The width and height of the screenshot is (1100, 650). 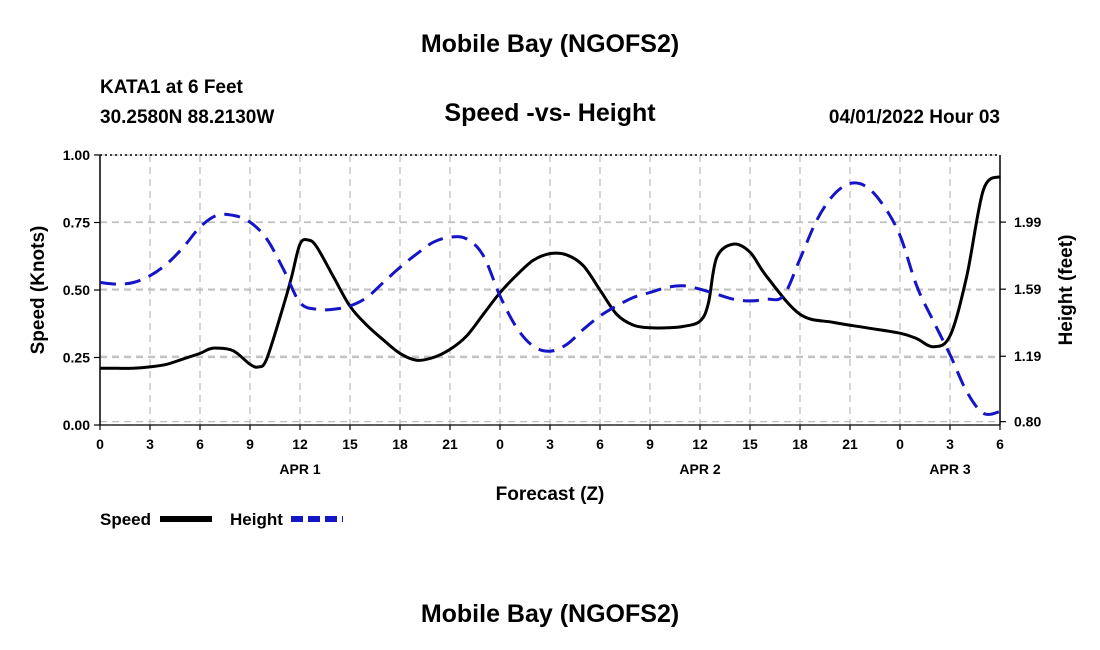 I want to click on y-tick-label: 1.00, so click(x=76, y=155).